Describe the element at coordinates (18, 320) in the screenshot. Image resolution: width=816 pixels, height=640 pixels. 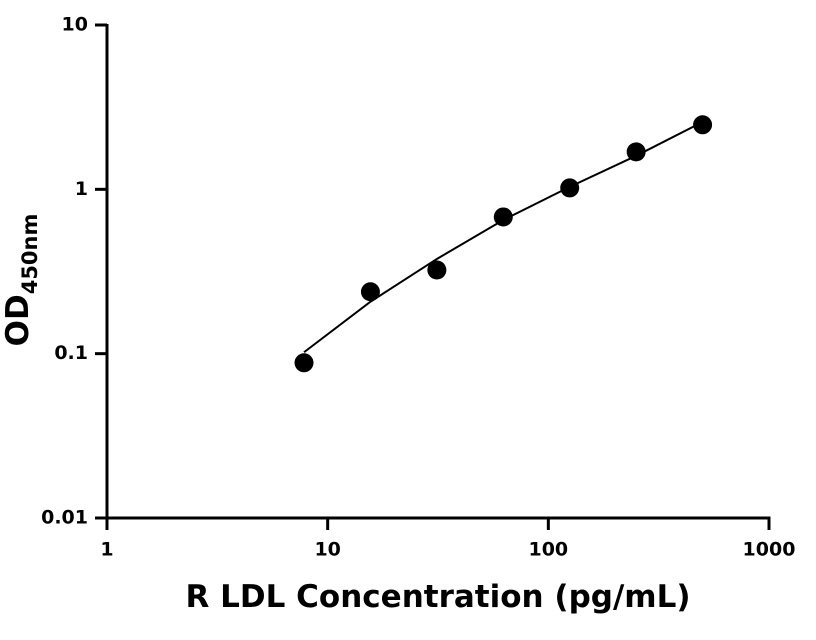
I see `y-axis-label-main: OD` at that location.